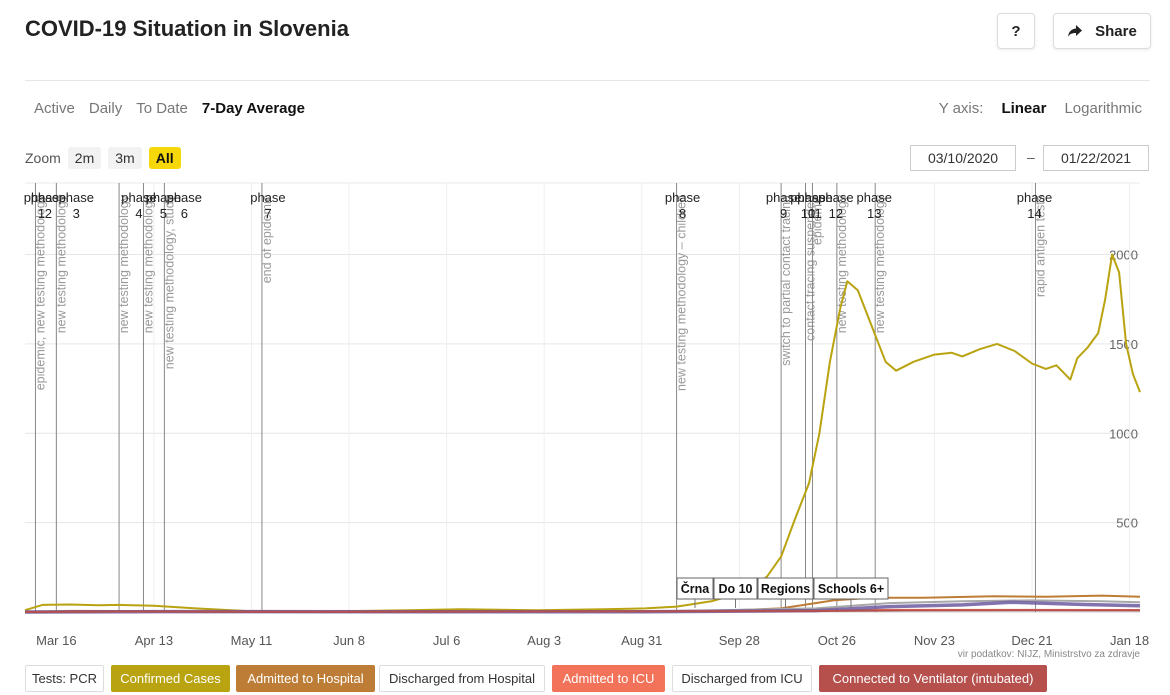 This screenshot has width=1170, height=695. Describe the element at coordinates (1034, 213) in the screenshot. I see `phase-label-number: 14` at that location.